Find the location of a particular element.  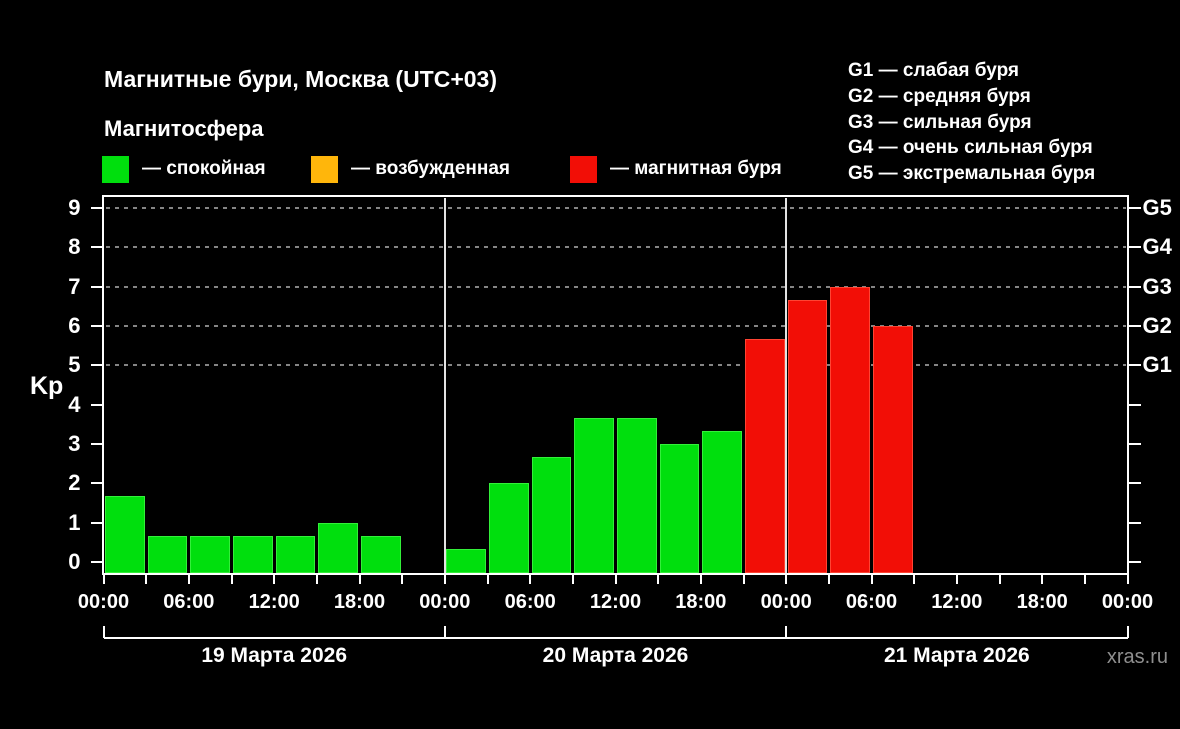

kp-bar-day2-slot6 is located at coordinates (679, 508).